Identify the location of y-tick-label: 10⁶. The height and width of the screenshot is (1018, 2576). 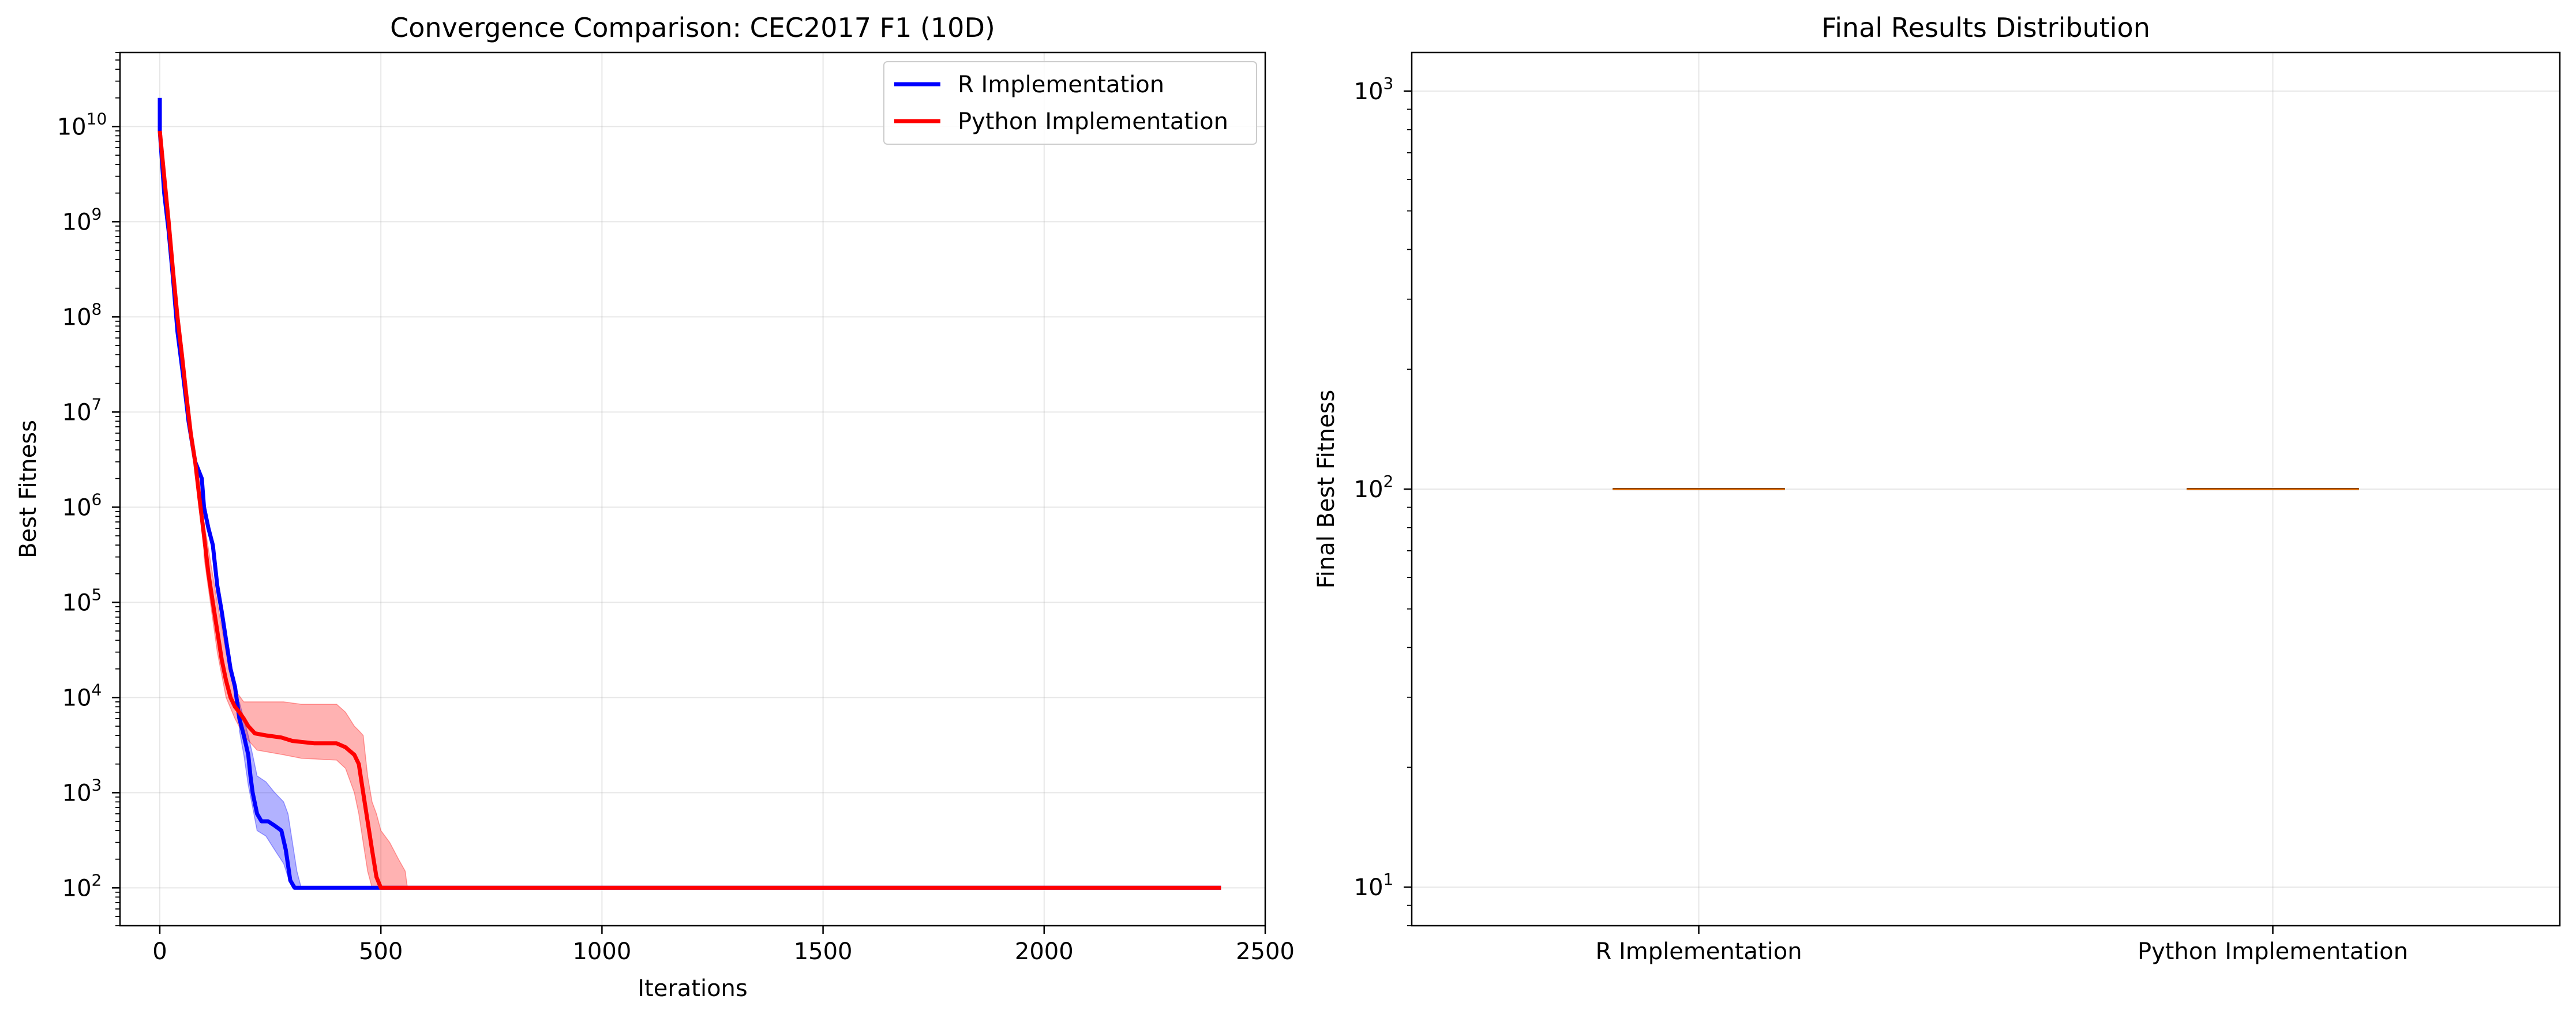
(82, 505).